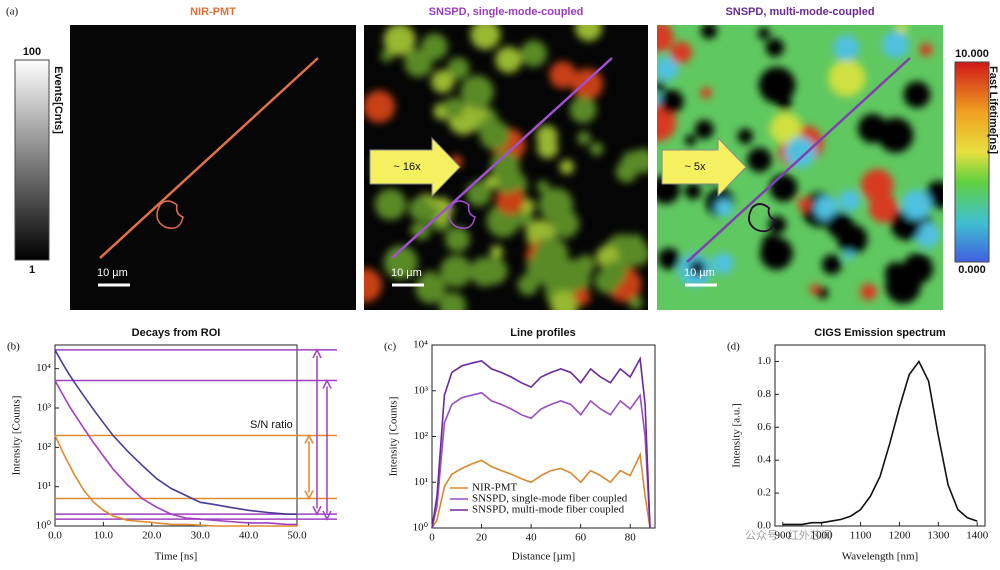 This screenshot has height=570, width=1000. What do you see at coordinates (733, 347) in the screenshot?
I see `panel-label: (d)` at bounding box center [733, 347].